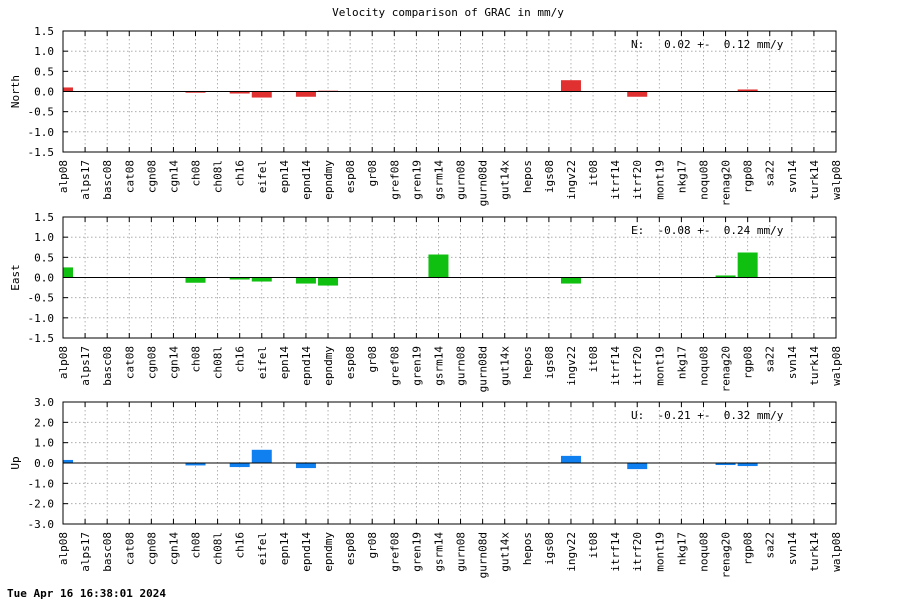 Image resolution: width=900 pixels, height=600 pixels. What do you see at coordinates (107, 366) in the screenshot?
I see `x-tick-label: basc08` at bounding box center [107, 366].